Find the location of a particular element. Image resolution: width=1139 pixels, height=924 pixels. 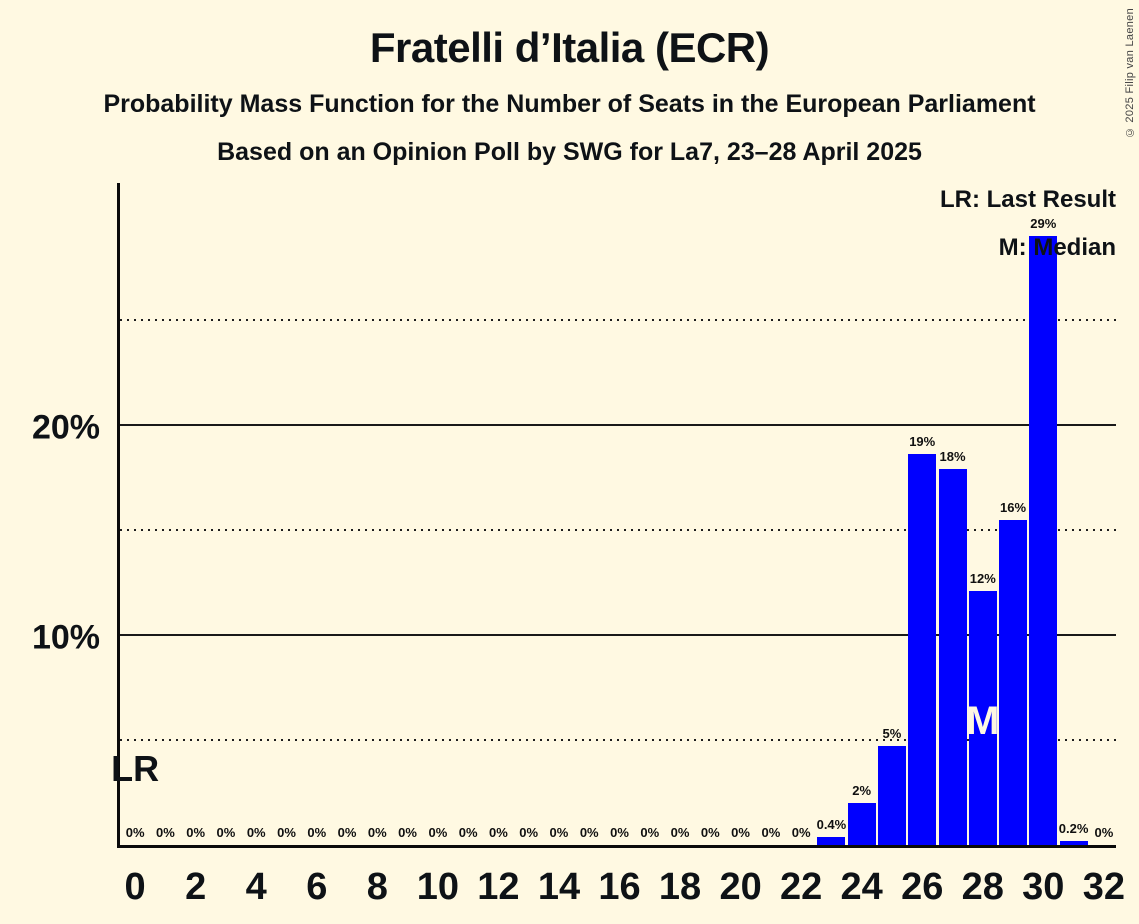

bar-value-label-seat-21: 0% is located at coordinates (771, 832).